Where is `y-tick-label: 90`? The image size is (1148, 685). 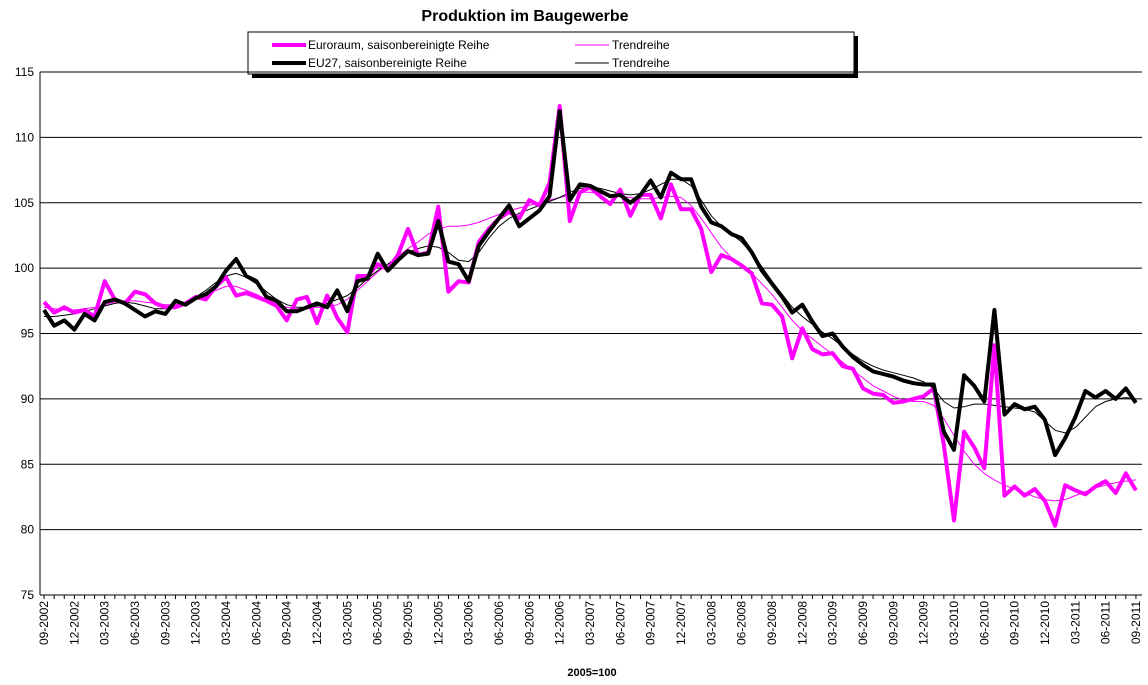
y-tick-label: 90 is located at coordinates (28, 399).